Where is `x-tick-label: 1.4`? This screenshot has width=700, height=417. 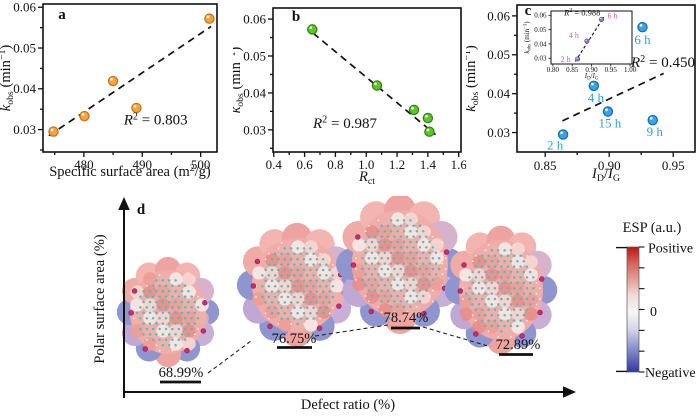 x-tick-label: 1.4 is located at coordinates (428, 164).